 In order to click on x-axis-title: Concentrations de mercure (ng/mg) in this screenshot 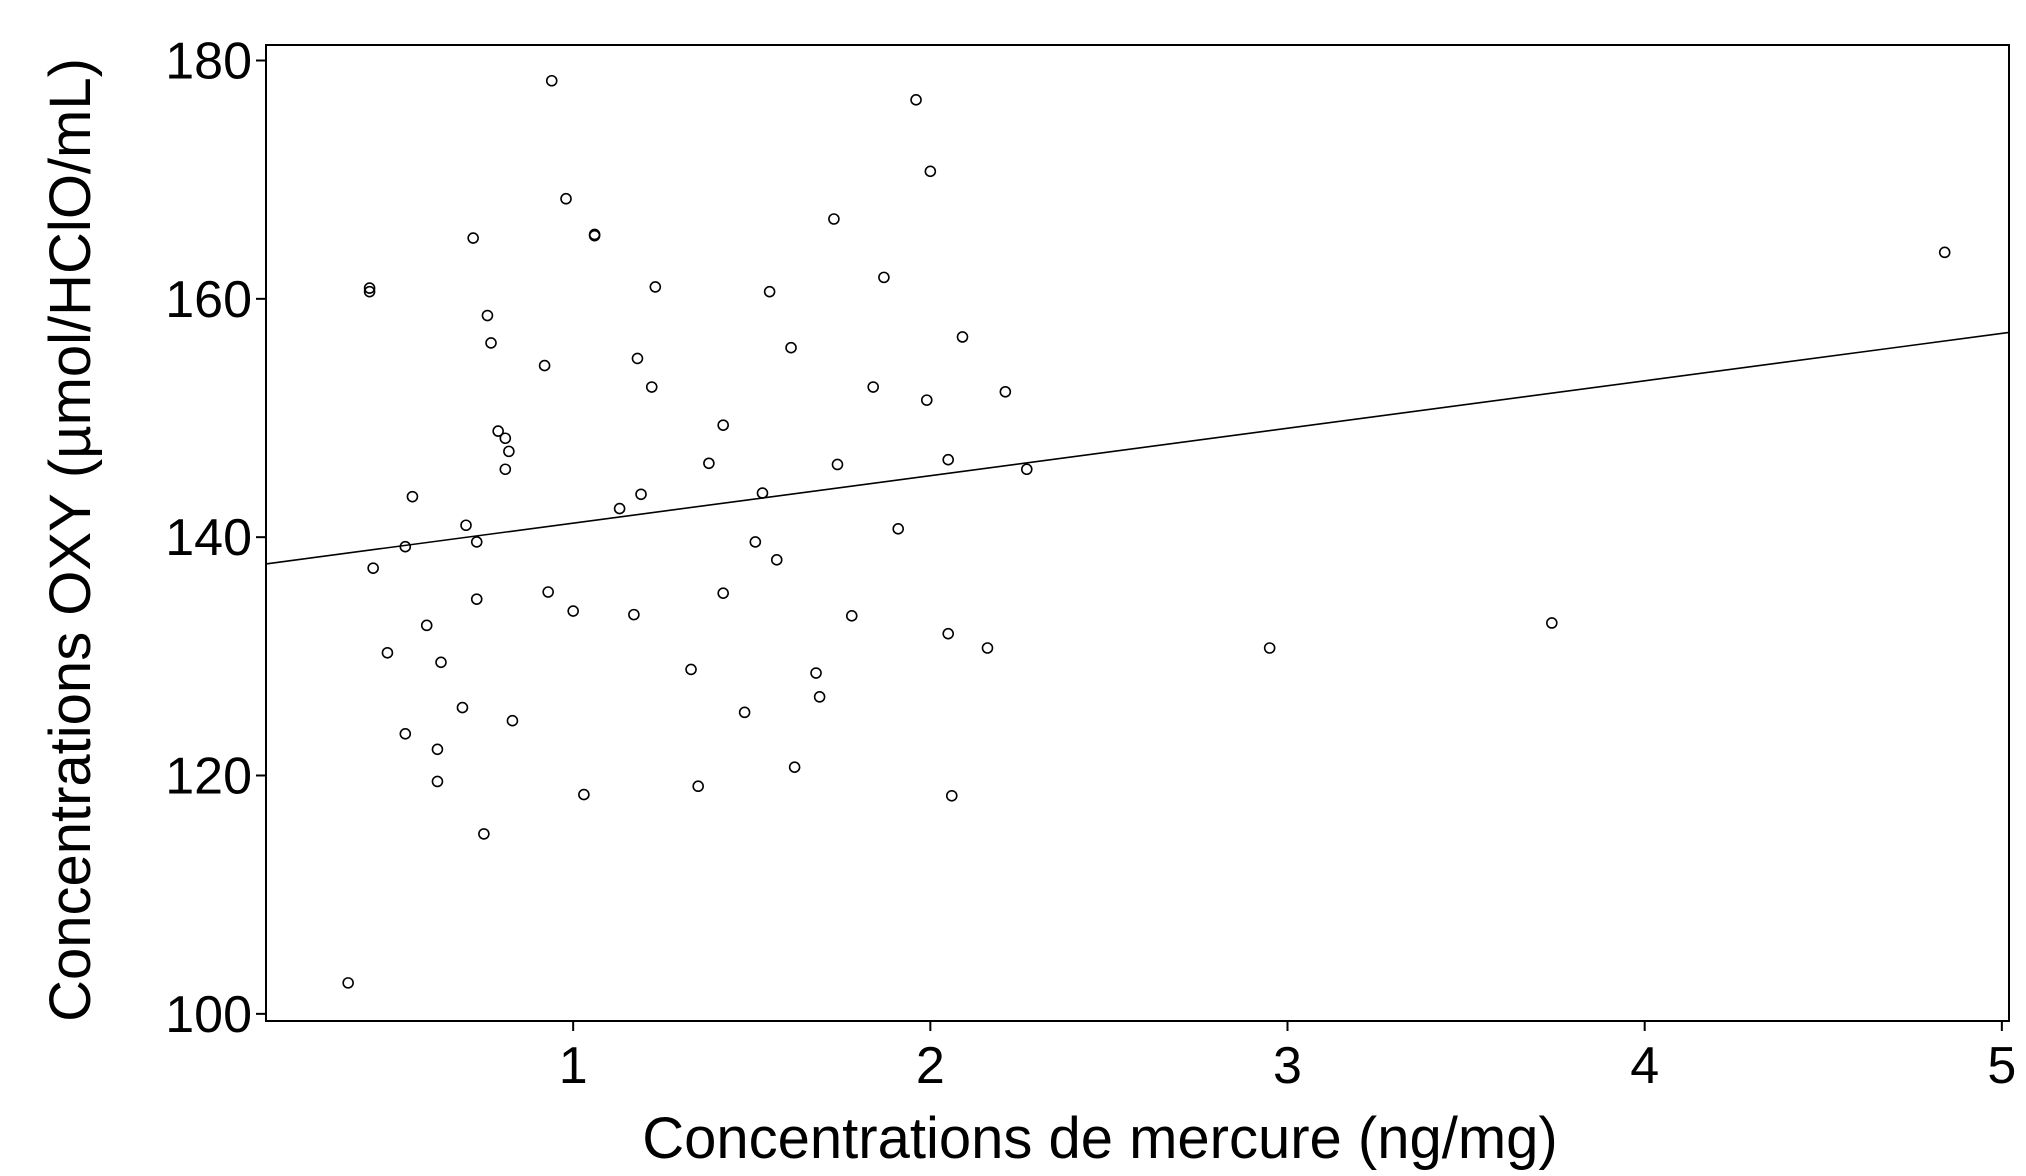, I will do `click(1100, 1138)`.